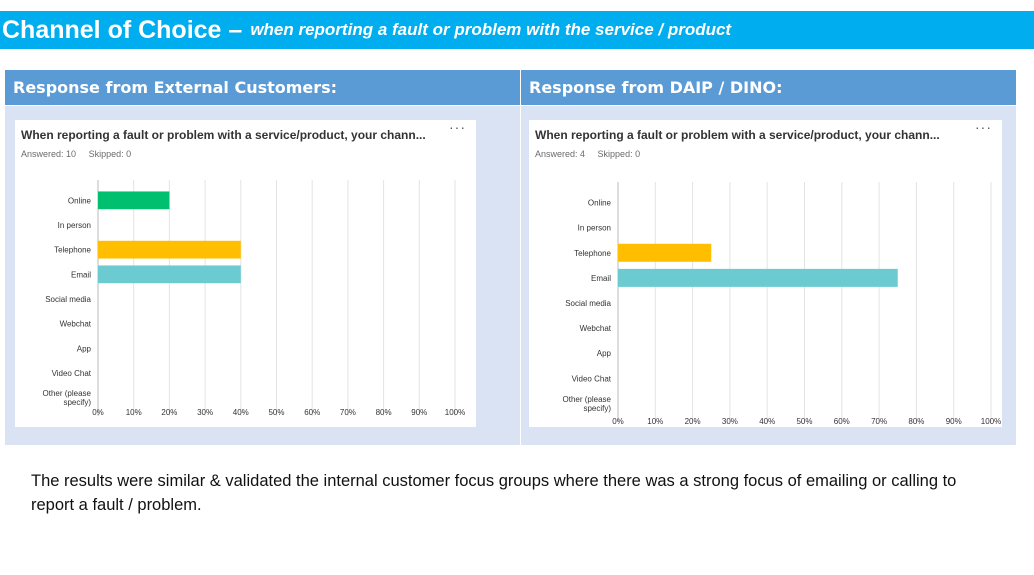 The height and width of the screenshot is (575, 1034). I want to click on response-counts: Answered: 4 Skipped: 0, so click(592, 154).